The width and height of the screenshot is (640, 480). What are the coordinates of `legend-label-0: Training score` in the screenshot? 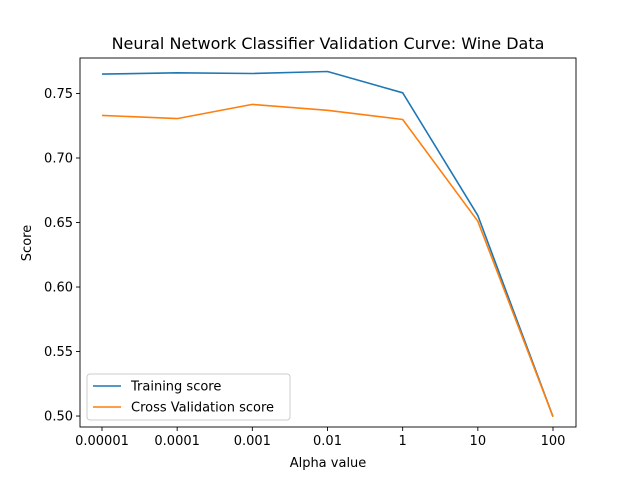 It's located at (175, 387).